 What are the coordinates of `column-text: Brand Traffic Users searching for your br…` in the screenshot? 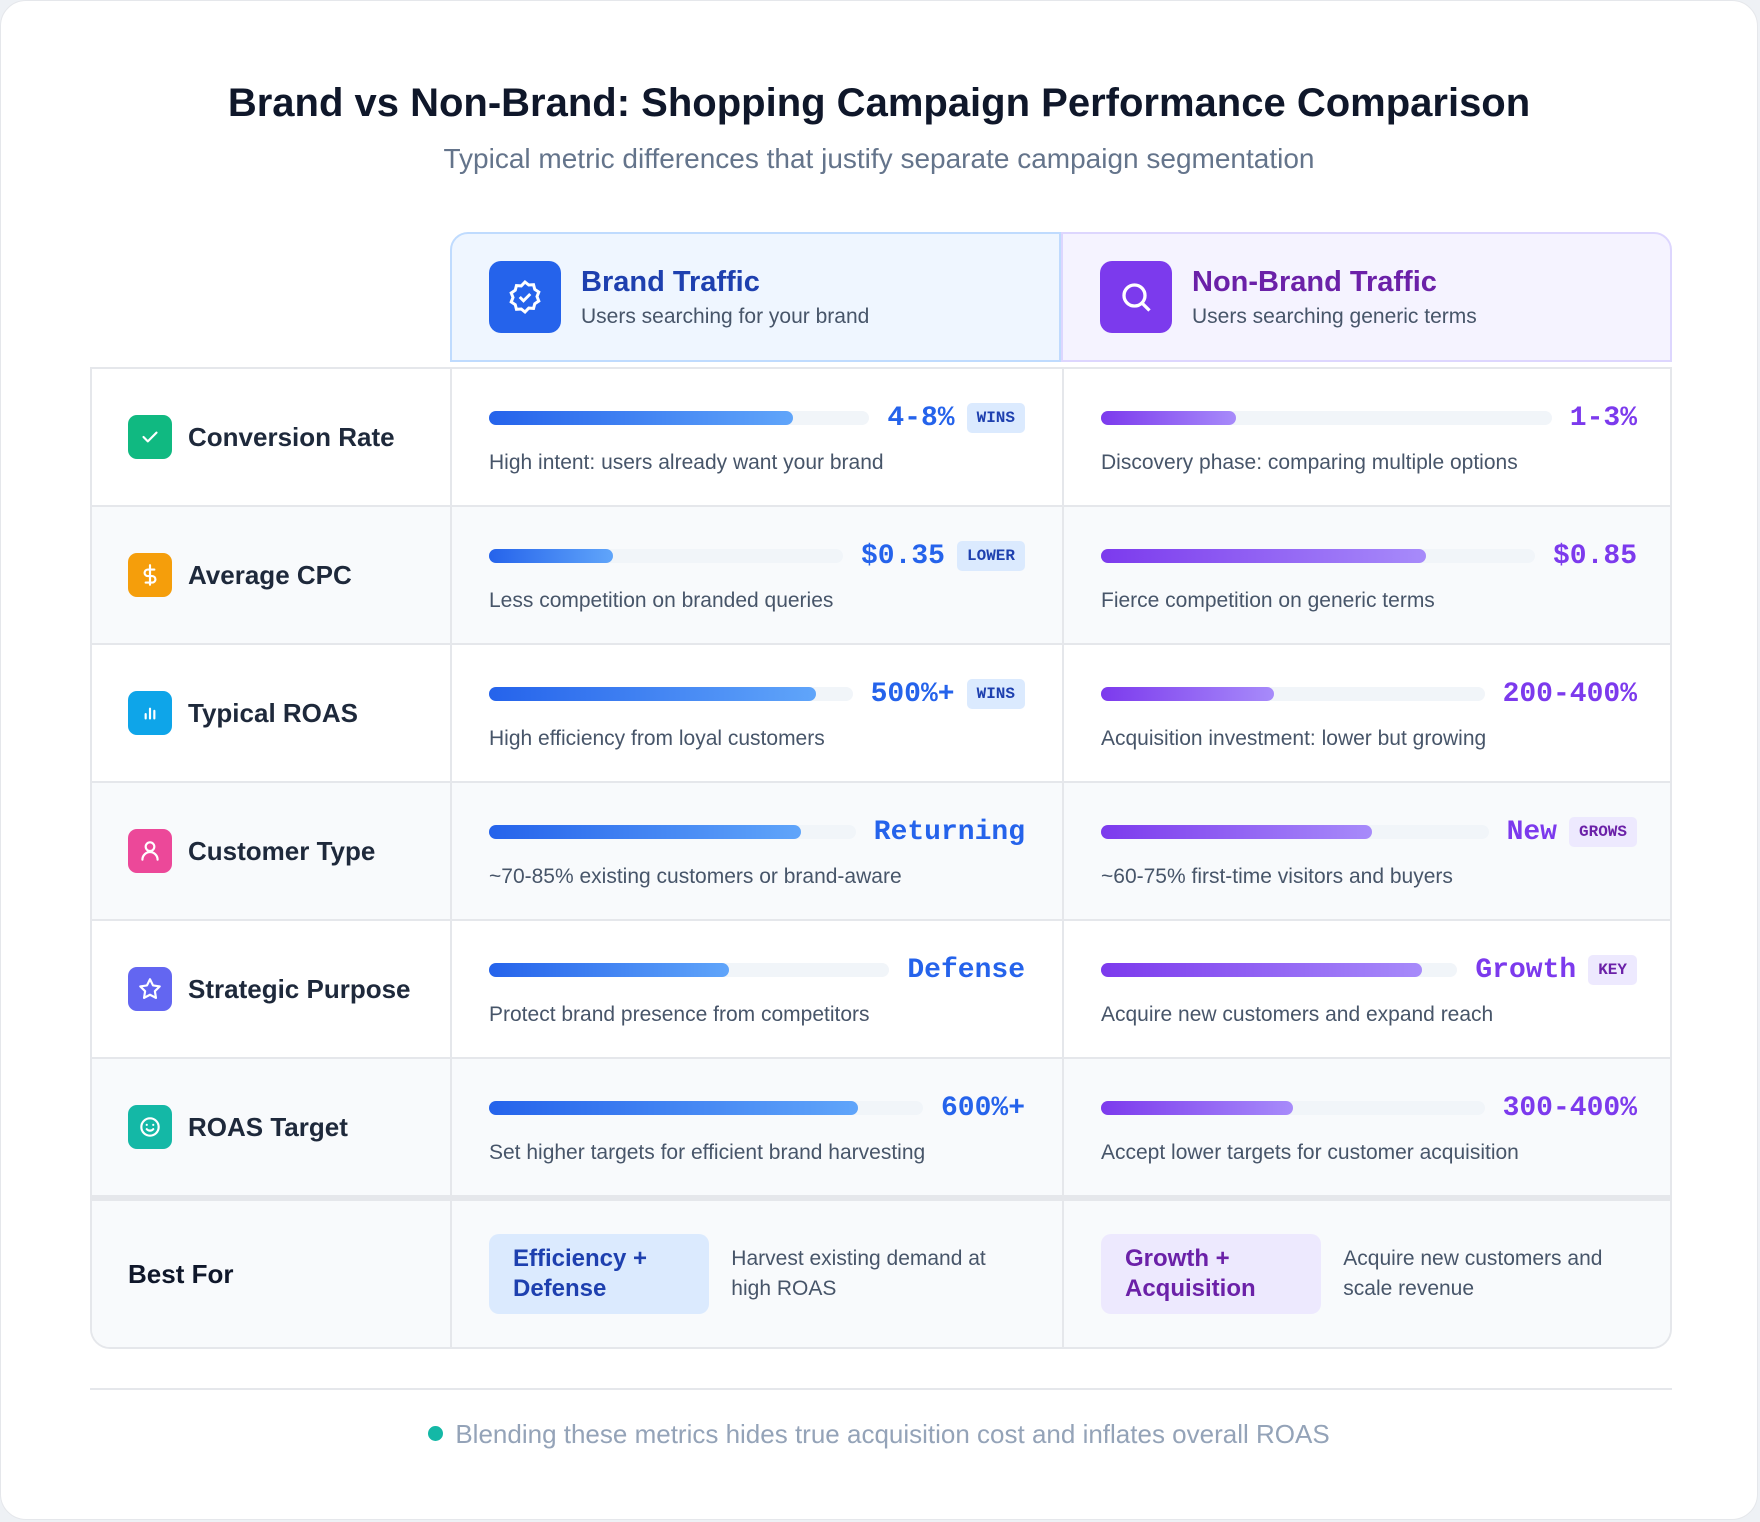 It's located at (725, 297).